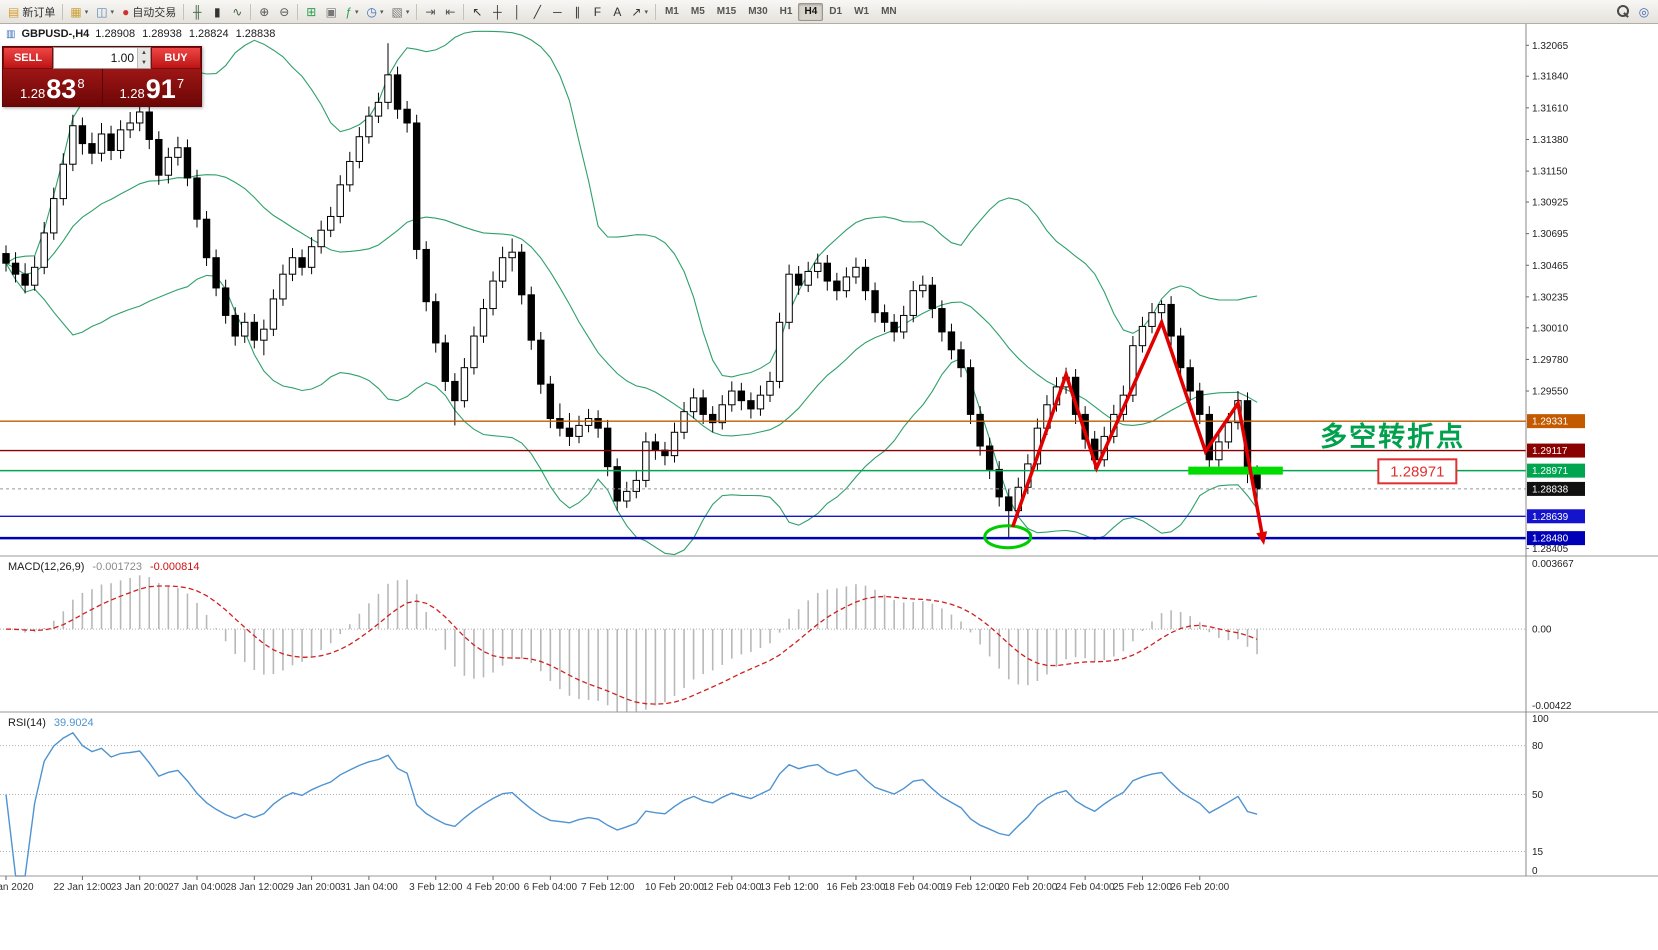  What do you see at coordinates (102, 58) in the screenshot?
I see `volume-field: 1.00 ▲ ▼` at bounding box center [102, 58].